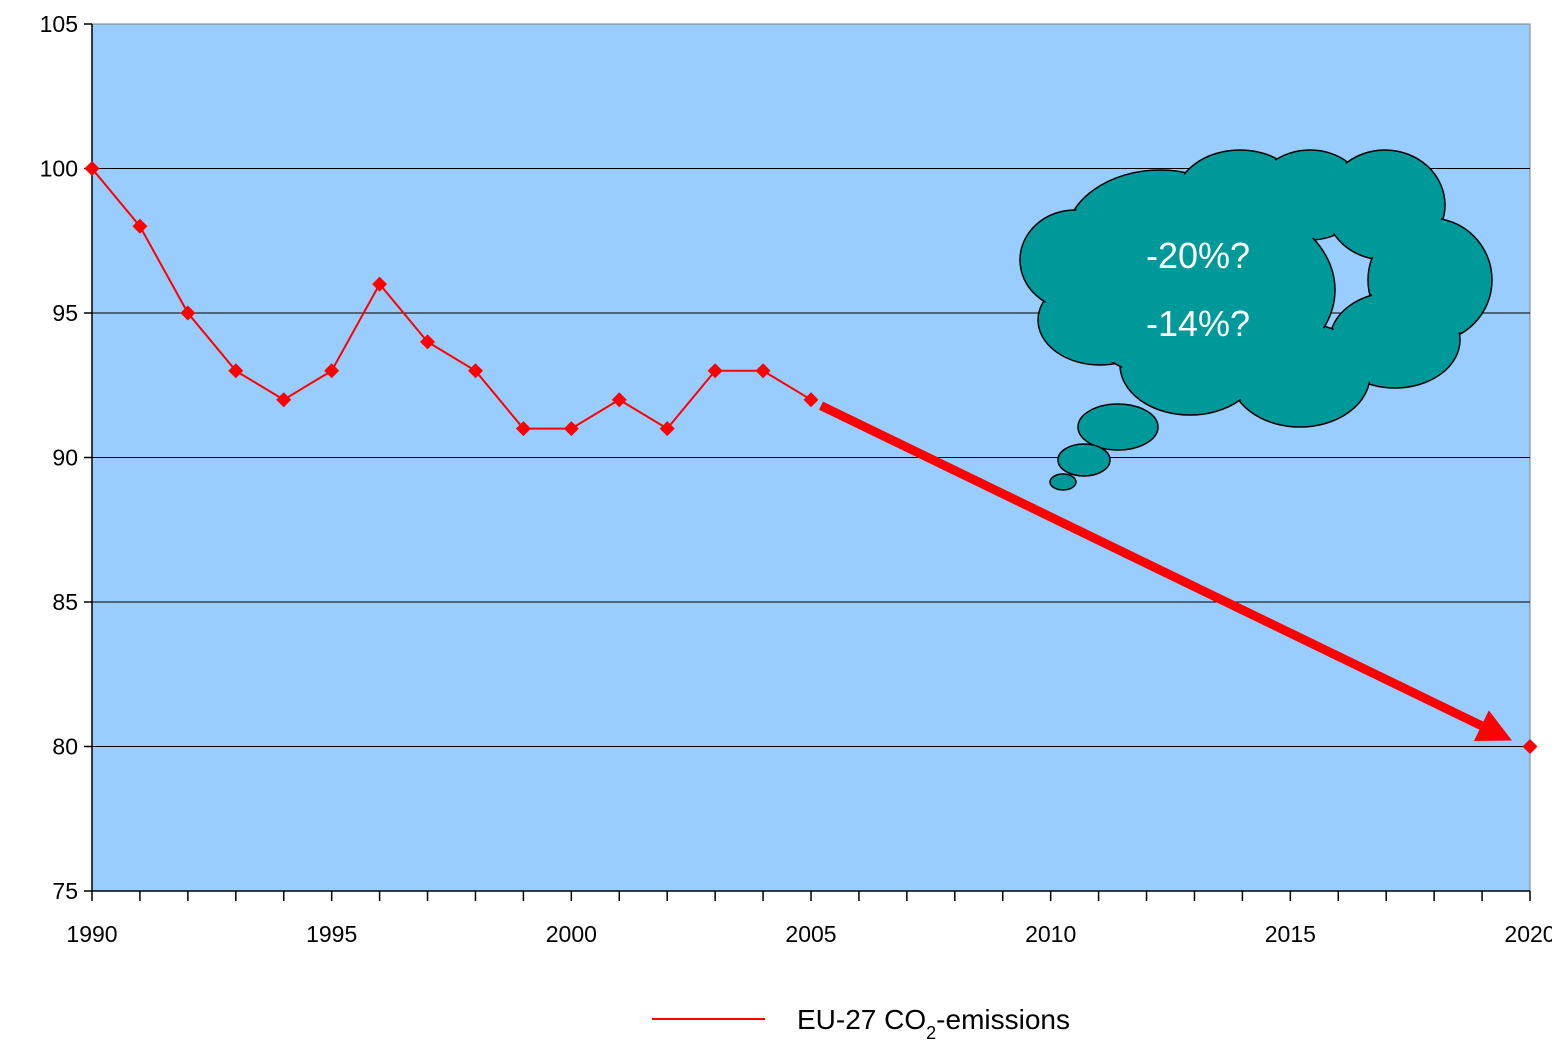  What do you see at coordinates (91, 934) in the screenshot?
I see `x-tick-label: 1990` at bounding box center [91, 934].